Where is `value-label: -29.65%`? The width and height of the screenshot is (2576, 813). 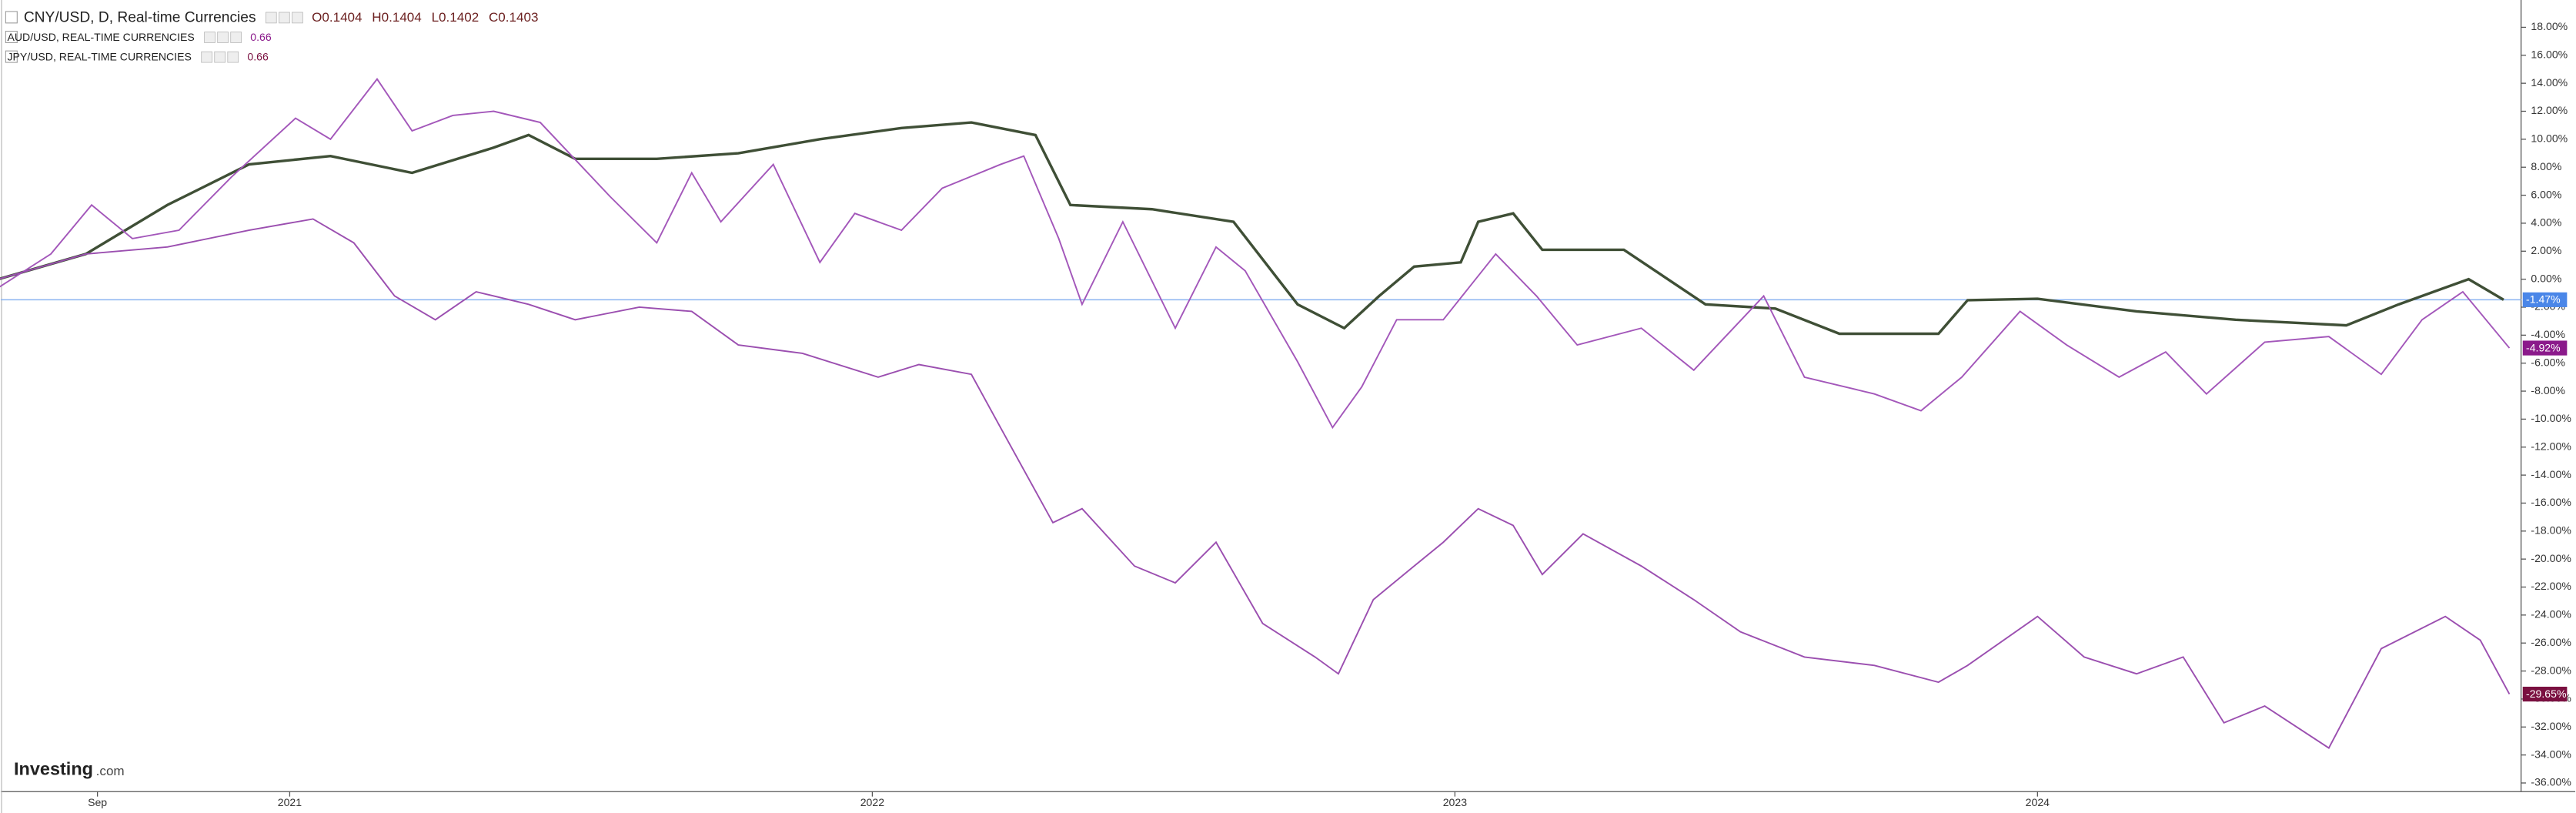
value-label: -29.65% is located at coordinates (2546, 694).